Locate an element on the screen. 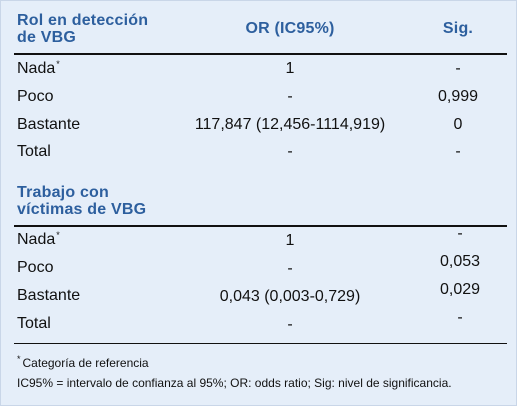  s1-row-total-or: - is located at coordinates (290, 151).